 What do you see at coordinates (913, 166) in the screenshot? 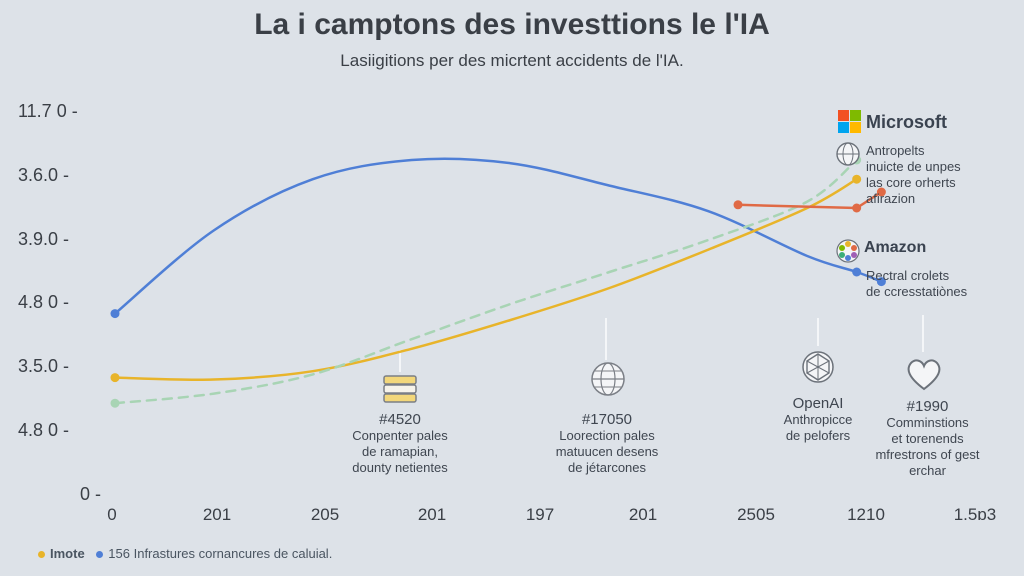
I see `note-line: inuicte de unpes` at bounding box center [913, 166].